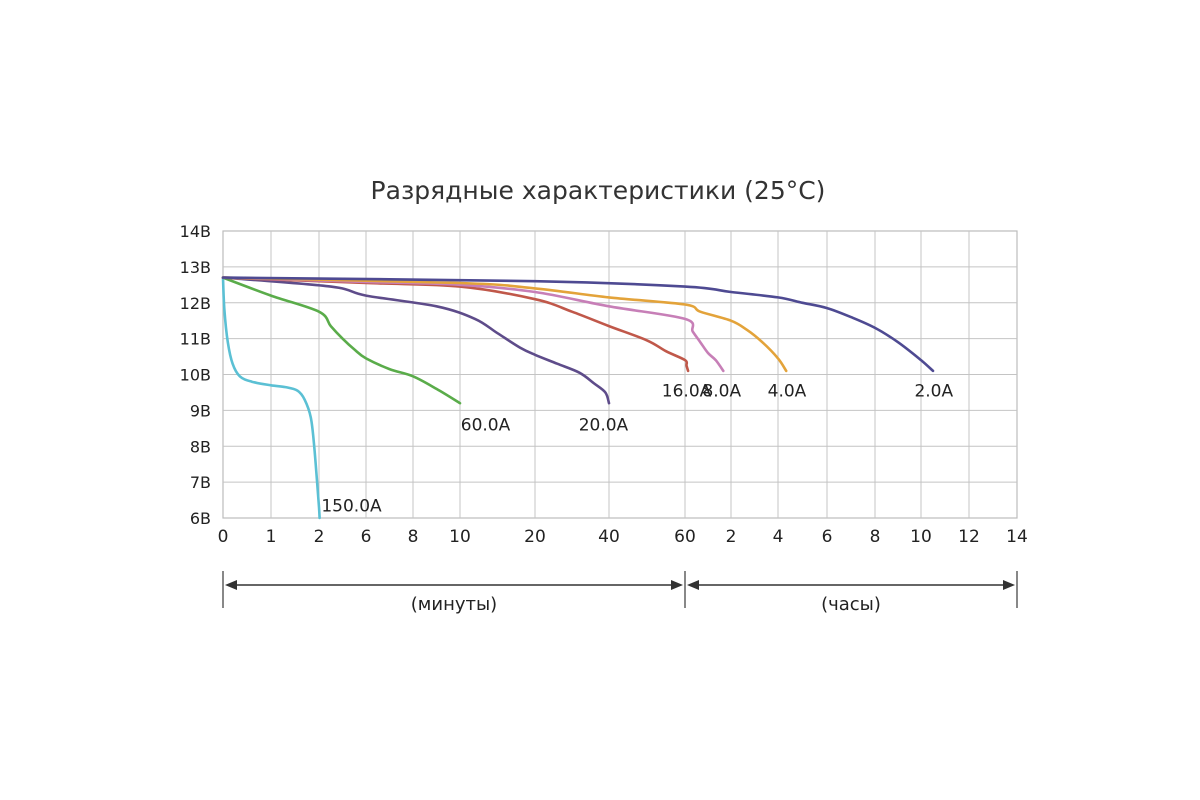 The image size is (1200, 800). I want to click on x-tick-label: 4, so click(778, 537).